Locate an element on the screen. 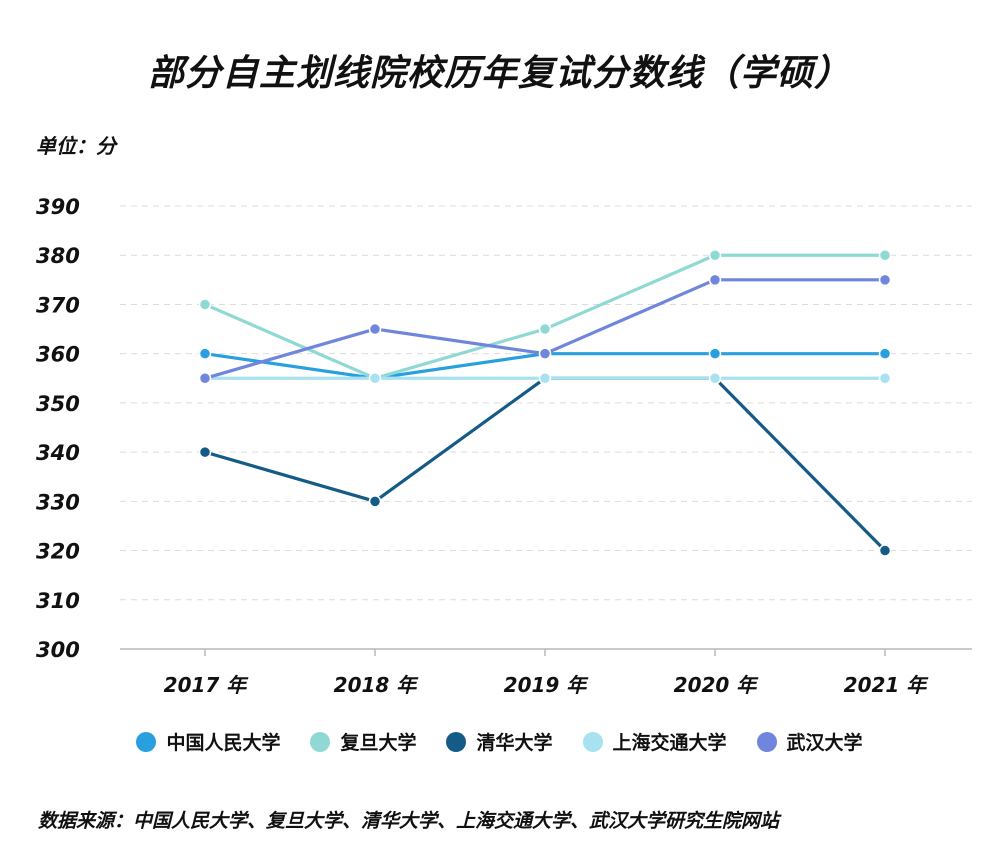  x-tick-label: 2017 年 is located at coordinates (207, 685).